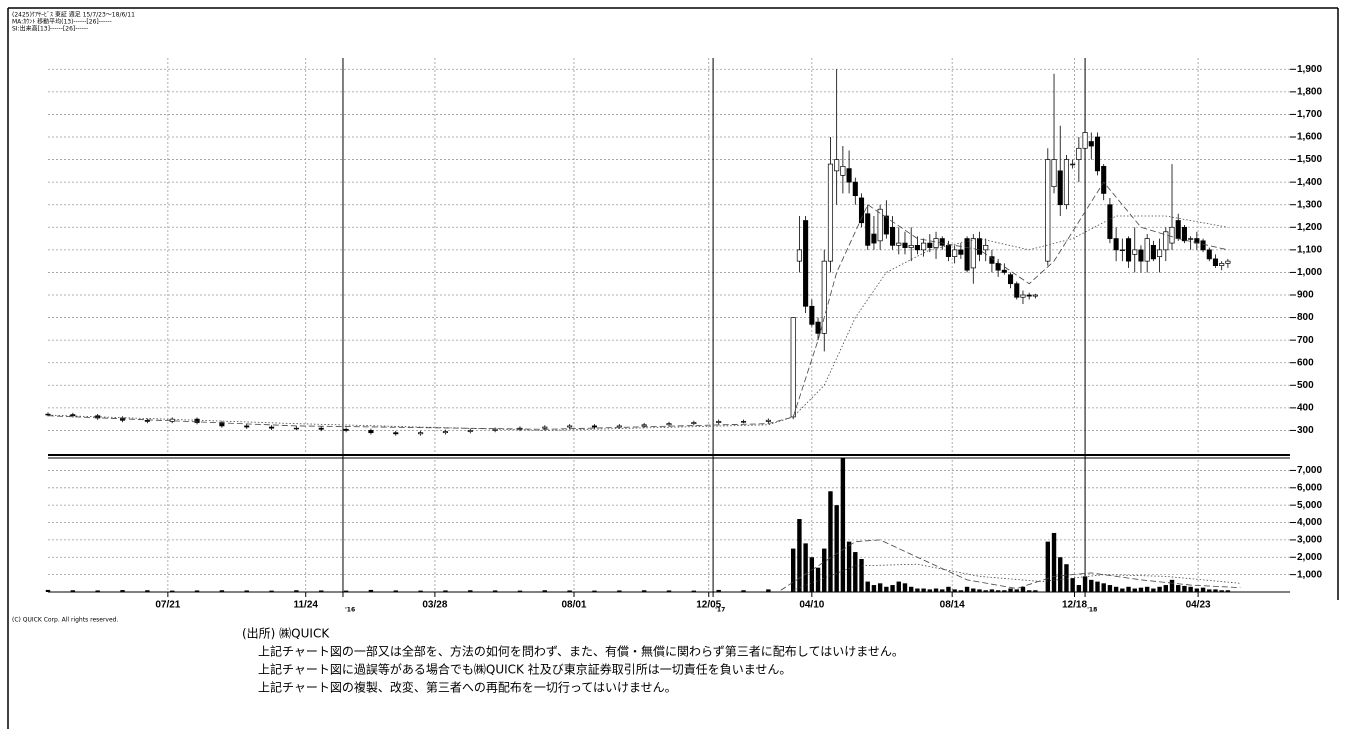 Image resolution: width=1346 pixels, height=729 pixels. I want to click on y-tick-label: 4,000, so click(1309, 522).